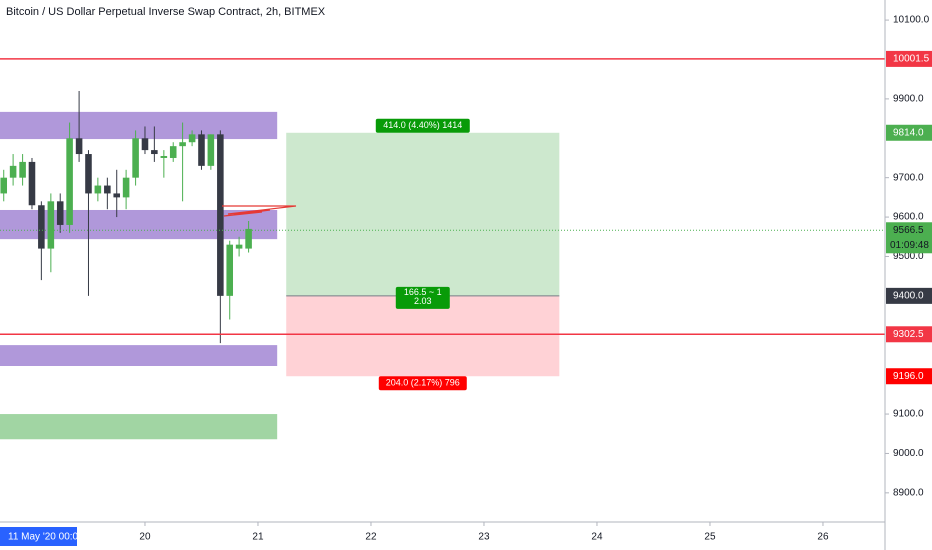 Image resolution: width=932 pixels, height=550 pixels. I want to click on x-tick-label: 26, so click(823, 537).